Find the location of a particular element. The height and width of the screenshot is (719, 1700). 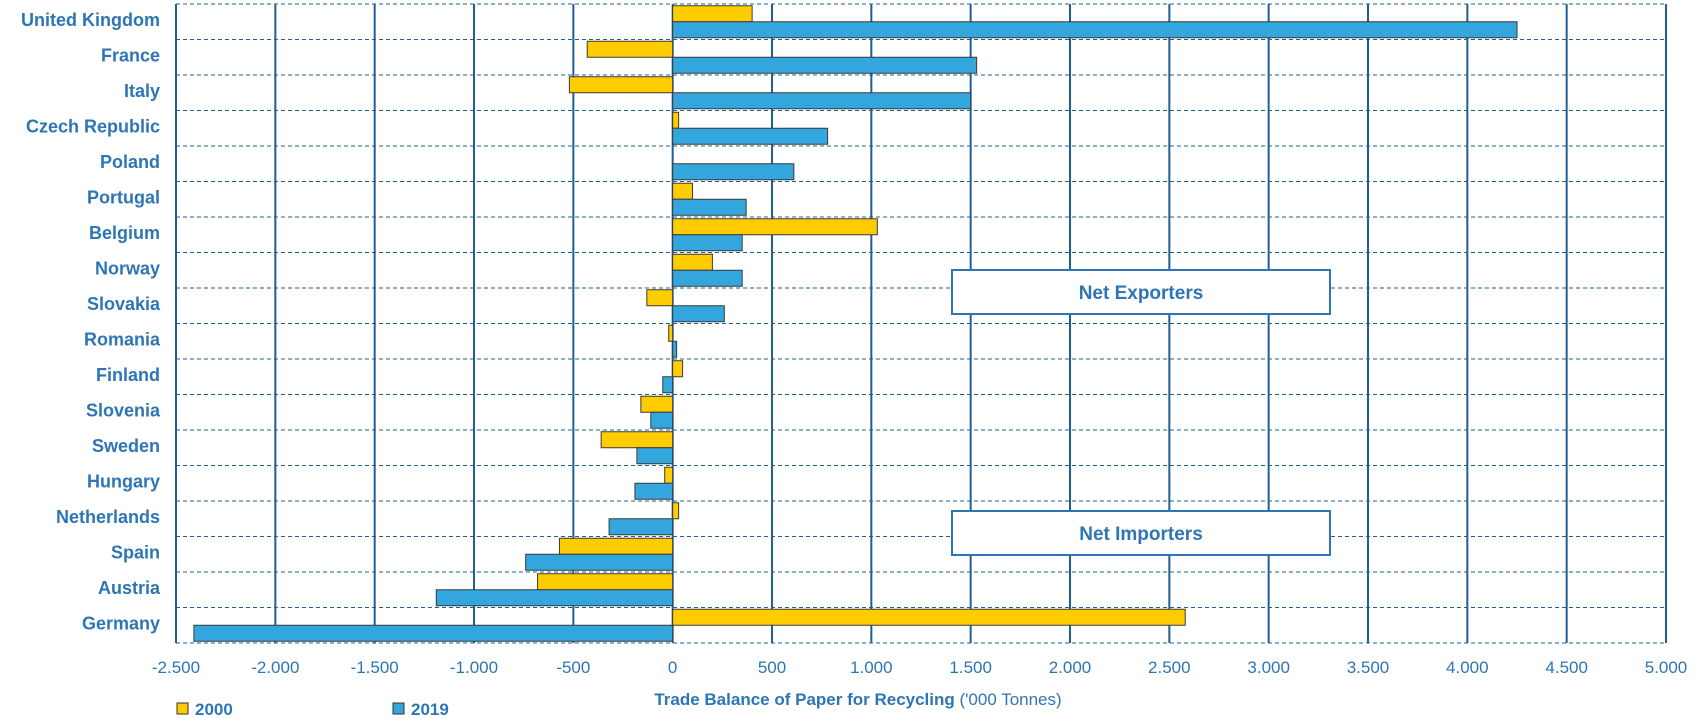

bar-2000-hungary is located at coordinates (669, 475).